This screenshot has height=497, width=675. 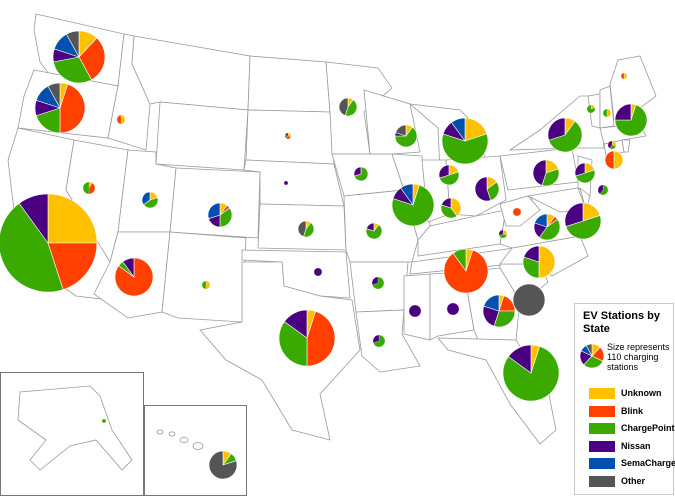 I want to click on pie-ar-chargepoint, so click(x=378, y=283).